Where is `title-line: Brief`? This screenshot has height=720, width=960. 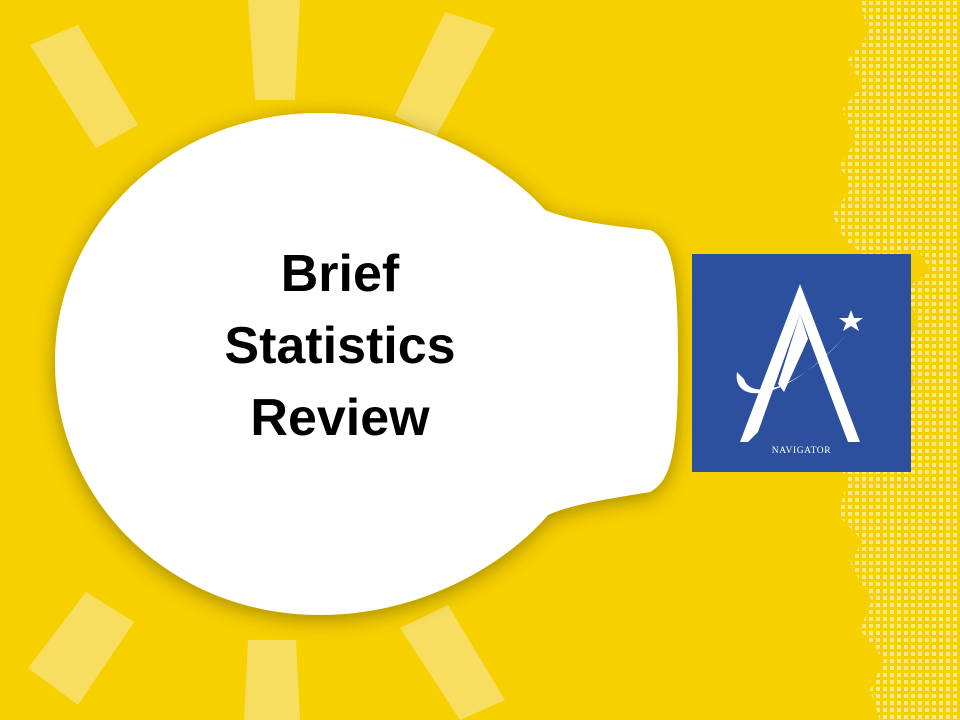 title-line: Brief is located at coordinates (340, 274).